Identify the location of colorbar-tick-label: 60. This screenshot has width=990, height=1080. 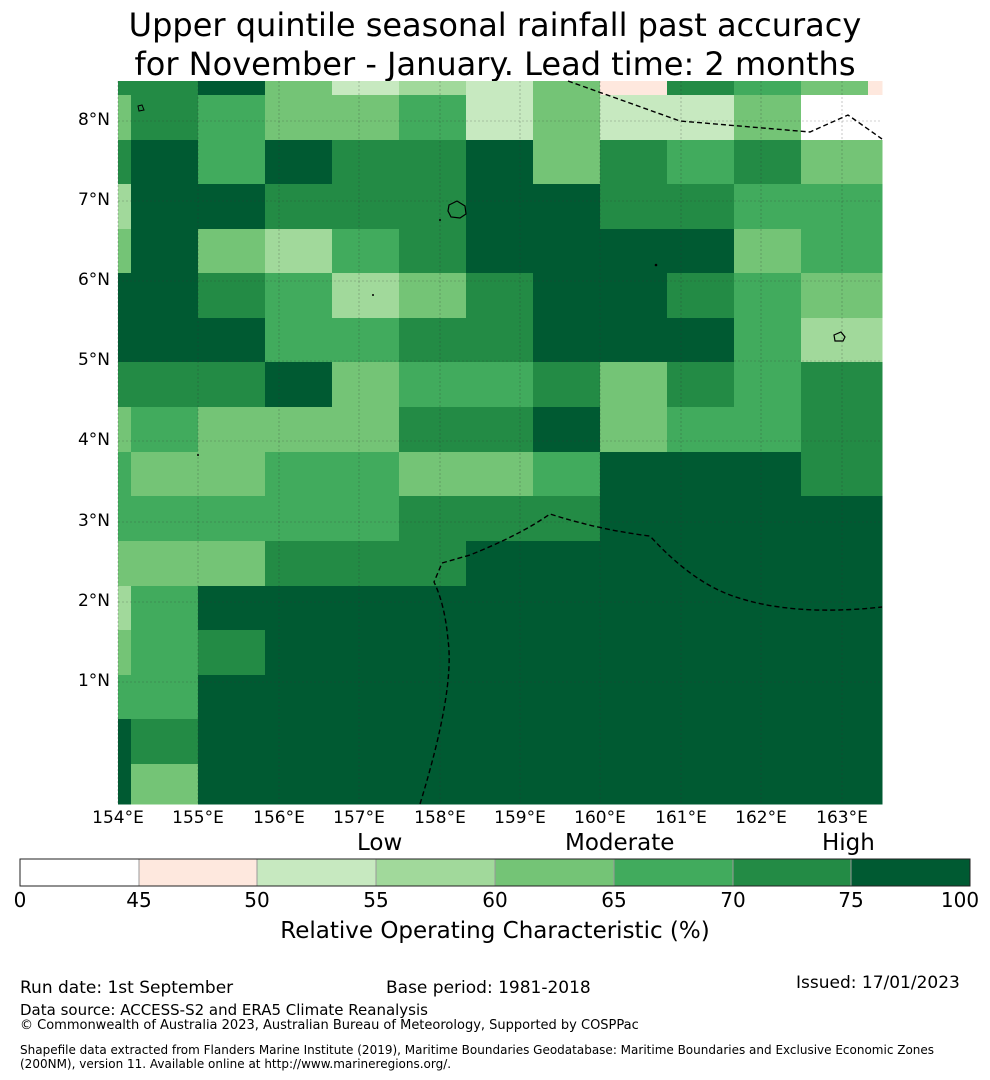
(495, 900).